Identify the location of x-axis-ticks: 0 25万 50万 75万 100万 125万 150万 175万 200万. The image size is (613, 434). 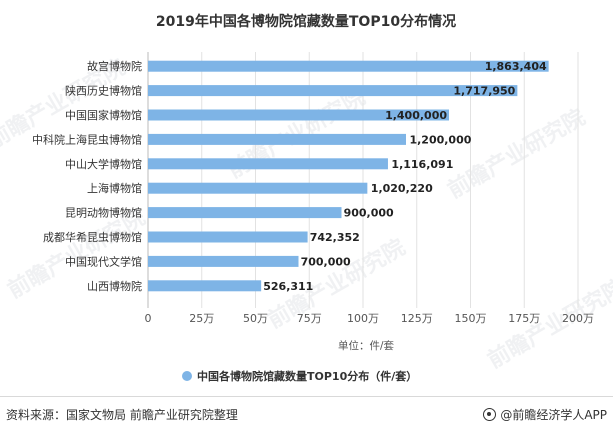
(370, 318).